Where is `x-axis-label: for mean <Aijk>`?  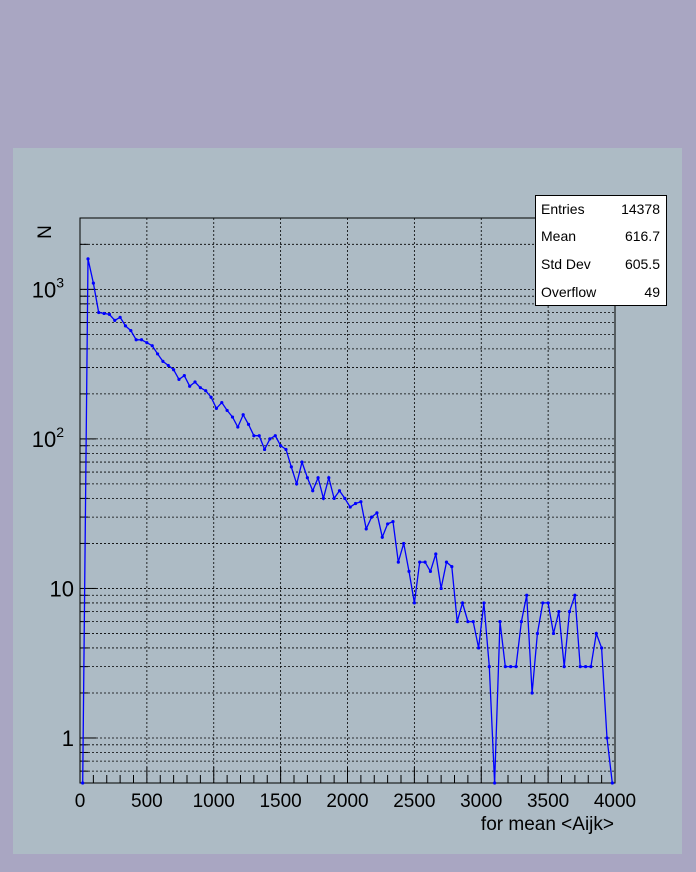
x-axis-label: for mean <Aijk> is located at coordinates (547, 824).